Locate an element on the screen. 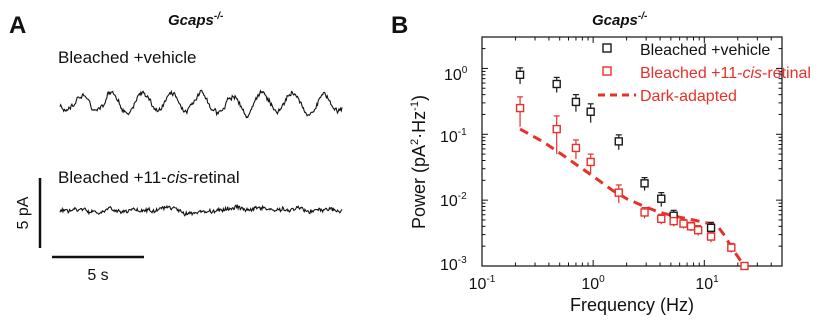 Image resolution: width=839 pixels, height=321 pixels. y-axis-title-mid: ·Hz is located at coordinates (419, 125).